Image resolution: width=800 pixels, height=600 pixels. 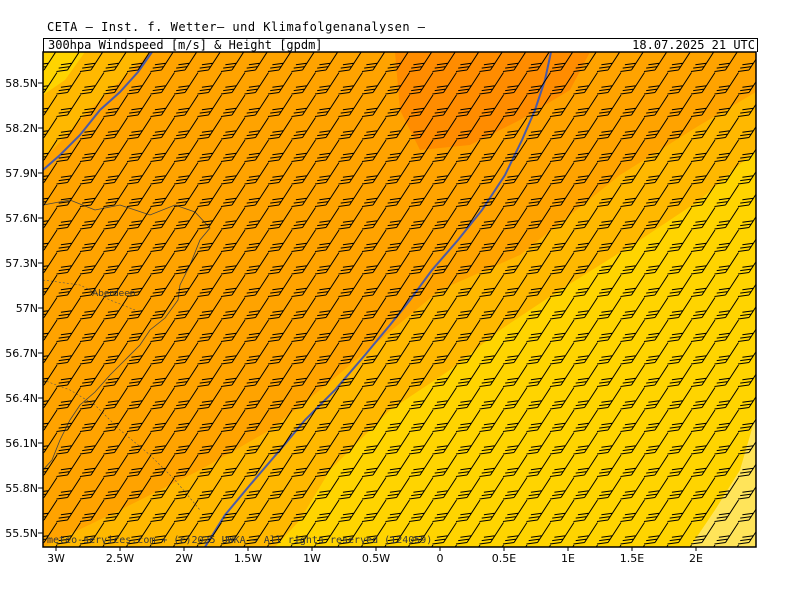 I want to click on lon-label: 3W, so click(x=56, y=558).